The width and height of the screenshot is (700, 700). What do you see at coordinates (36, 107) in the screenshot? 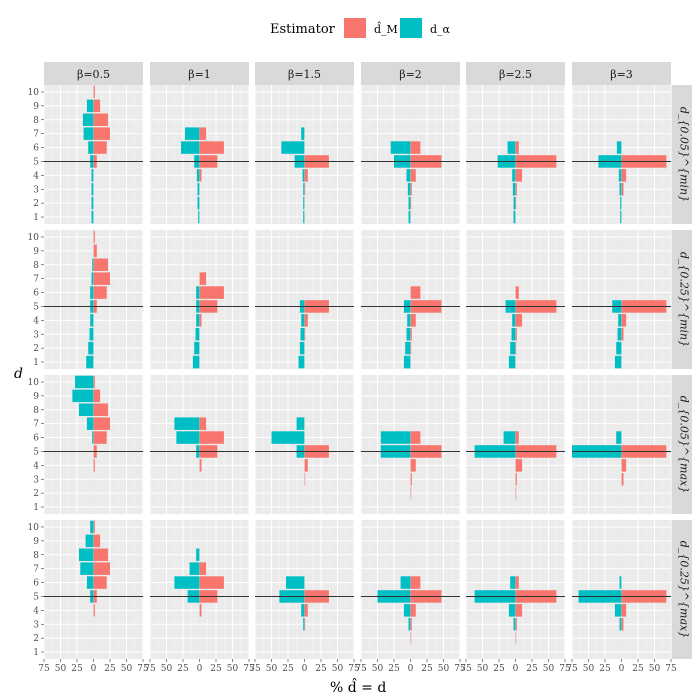
I see `y-tick-label: 9` at bounding box center [36, 107].